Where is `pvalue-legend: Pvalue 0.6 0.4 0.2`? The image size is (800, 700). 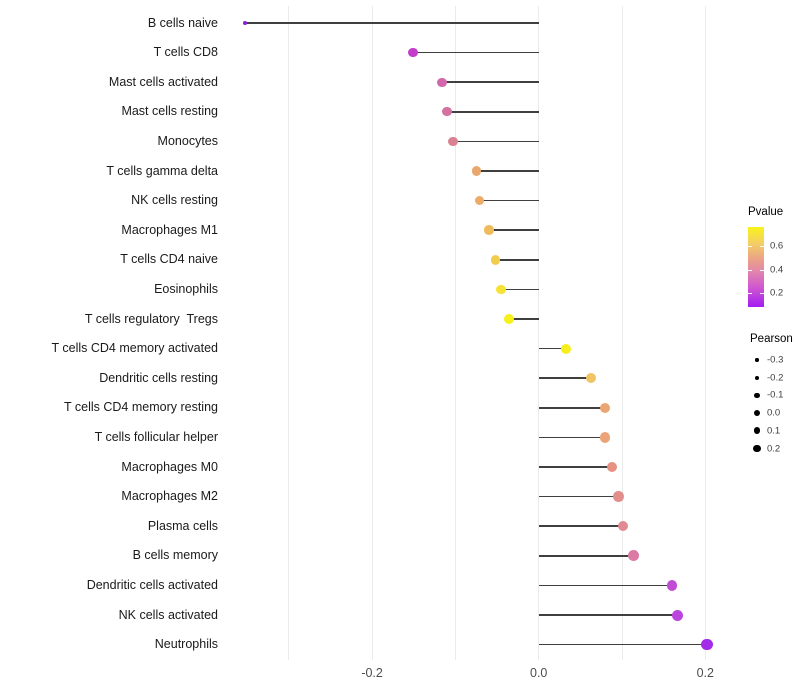
pvalue-legend: Pvalue 0.6 0.4 0.2 is located at coordinates (774, 256).